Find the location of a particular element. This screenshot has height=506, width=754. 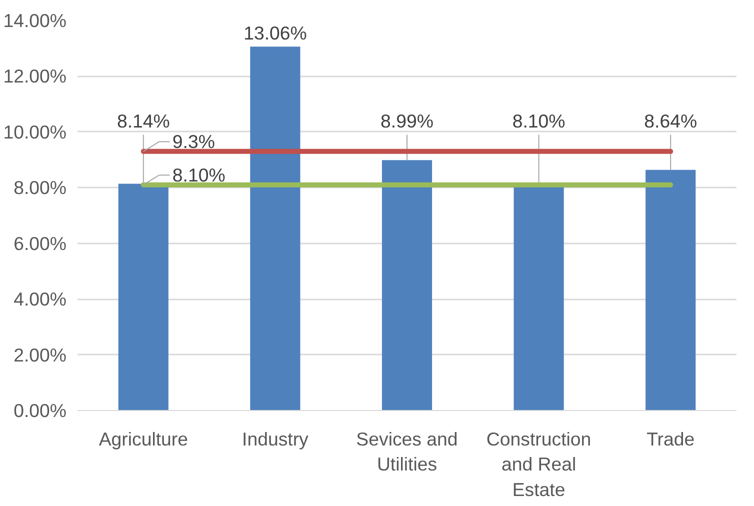

x-tick-label: Trade is located at coordinates (670, 439).